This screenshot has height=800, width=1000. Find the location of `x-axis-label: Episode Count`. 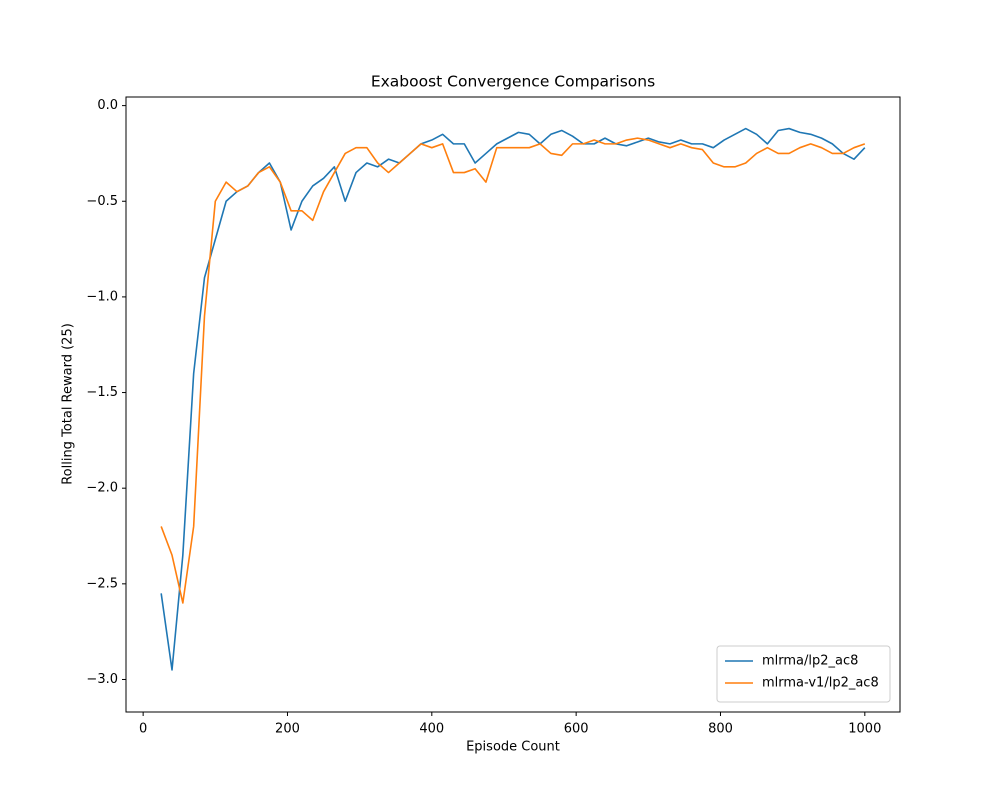

x-axis-label: Episode Count is located at coordinates (513, 747).